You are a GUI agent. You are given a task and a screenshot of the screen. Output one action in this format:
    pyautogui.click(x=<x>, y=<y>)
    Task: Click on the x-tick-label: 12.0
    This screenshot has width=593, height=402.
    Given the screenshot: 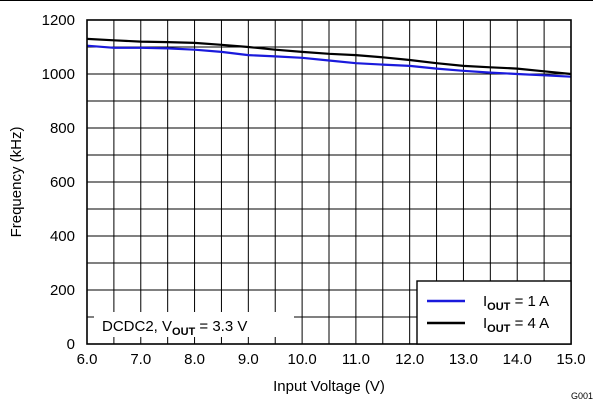 What is the action you would take?
    pyautogui.click(x=409, y=359)
    